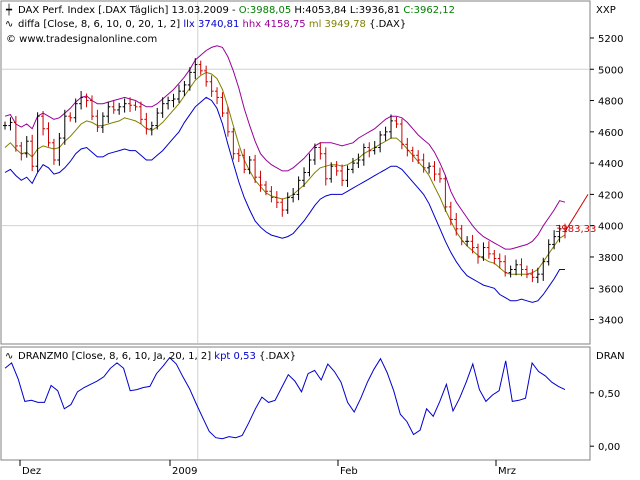  What do you see at coordinates (575, 229) in the screenshot?
I see `last-price-label: 3983,33` at bounding box center [575, 229].